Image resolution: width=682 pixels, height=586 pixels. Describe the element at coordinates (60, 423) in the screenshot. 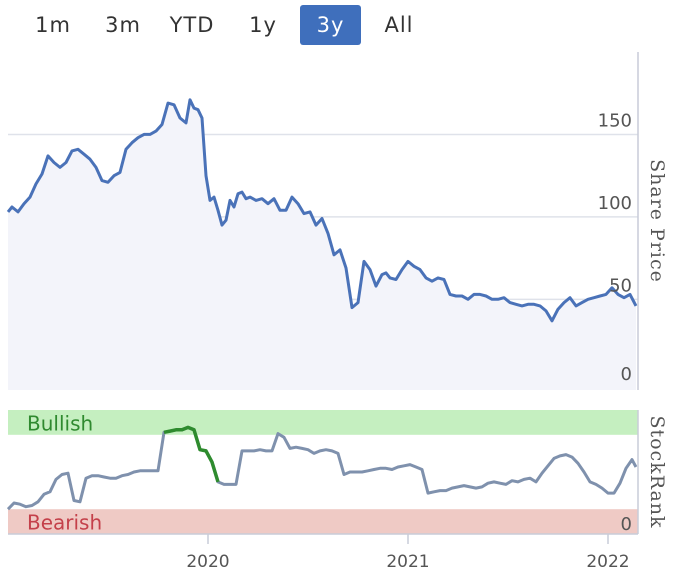

I see `bullish-label: Bullish` at that location.